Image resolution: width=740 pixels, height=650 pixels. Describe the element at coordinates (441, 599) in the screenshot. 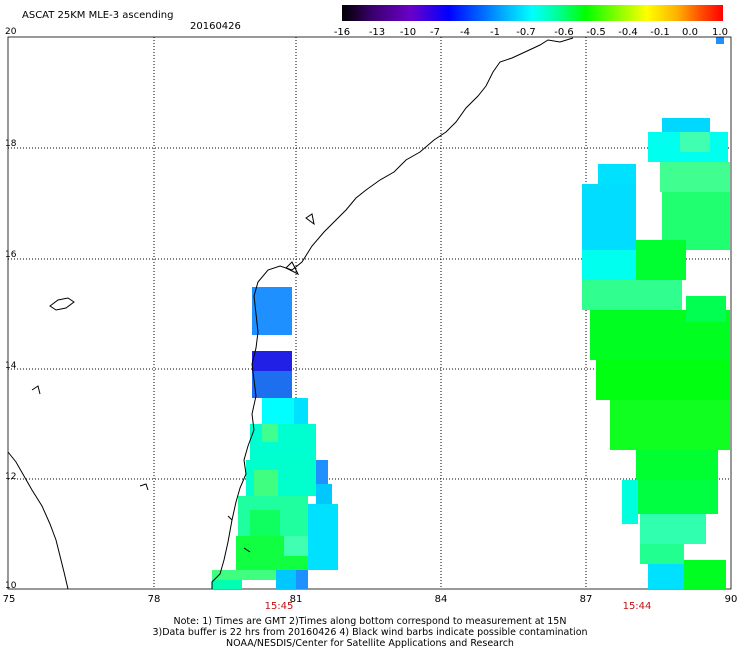

I see `lon-label: 84` at that location.